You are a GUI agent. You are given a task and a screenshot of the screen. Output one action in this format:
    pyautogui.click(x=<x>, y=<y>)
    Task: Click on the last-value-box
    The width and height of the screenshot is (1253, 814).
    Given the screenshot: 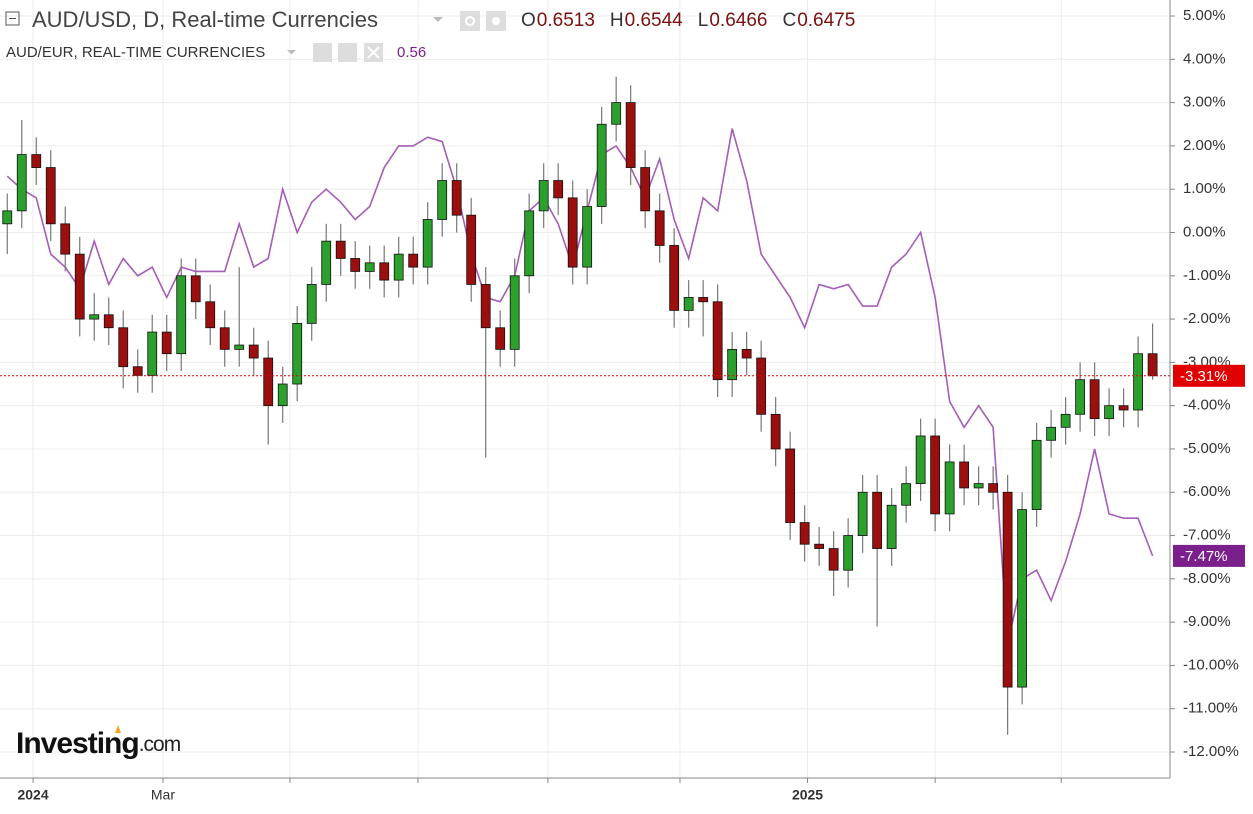 What is the action you would take?
    pyautogui.click(x=1209, y=375)
    